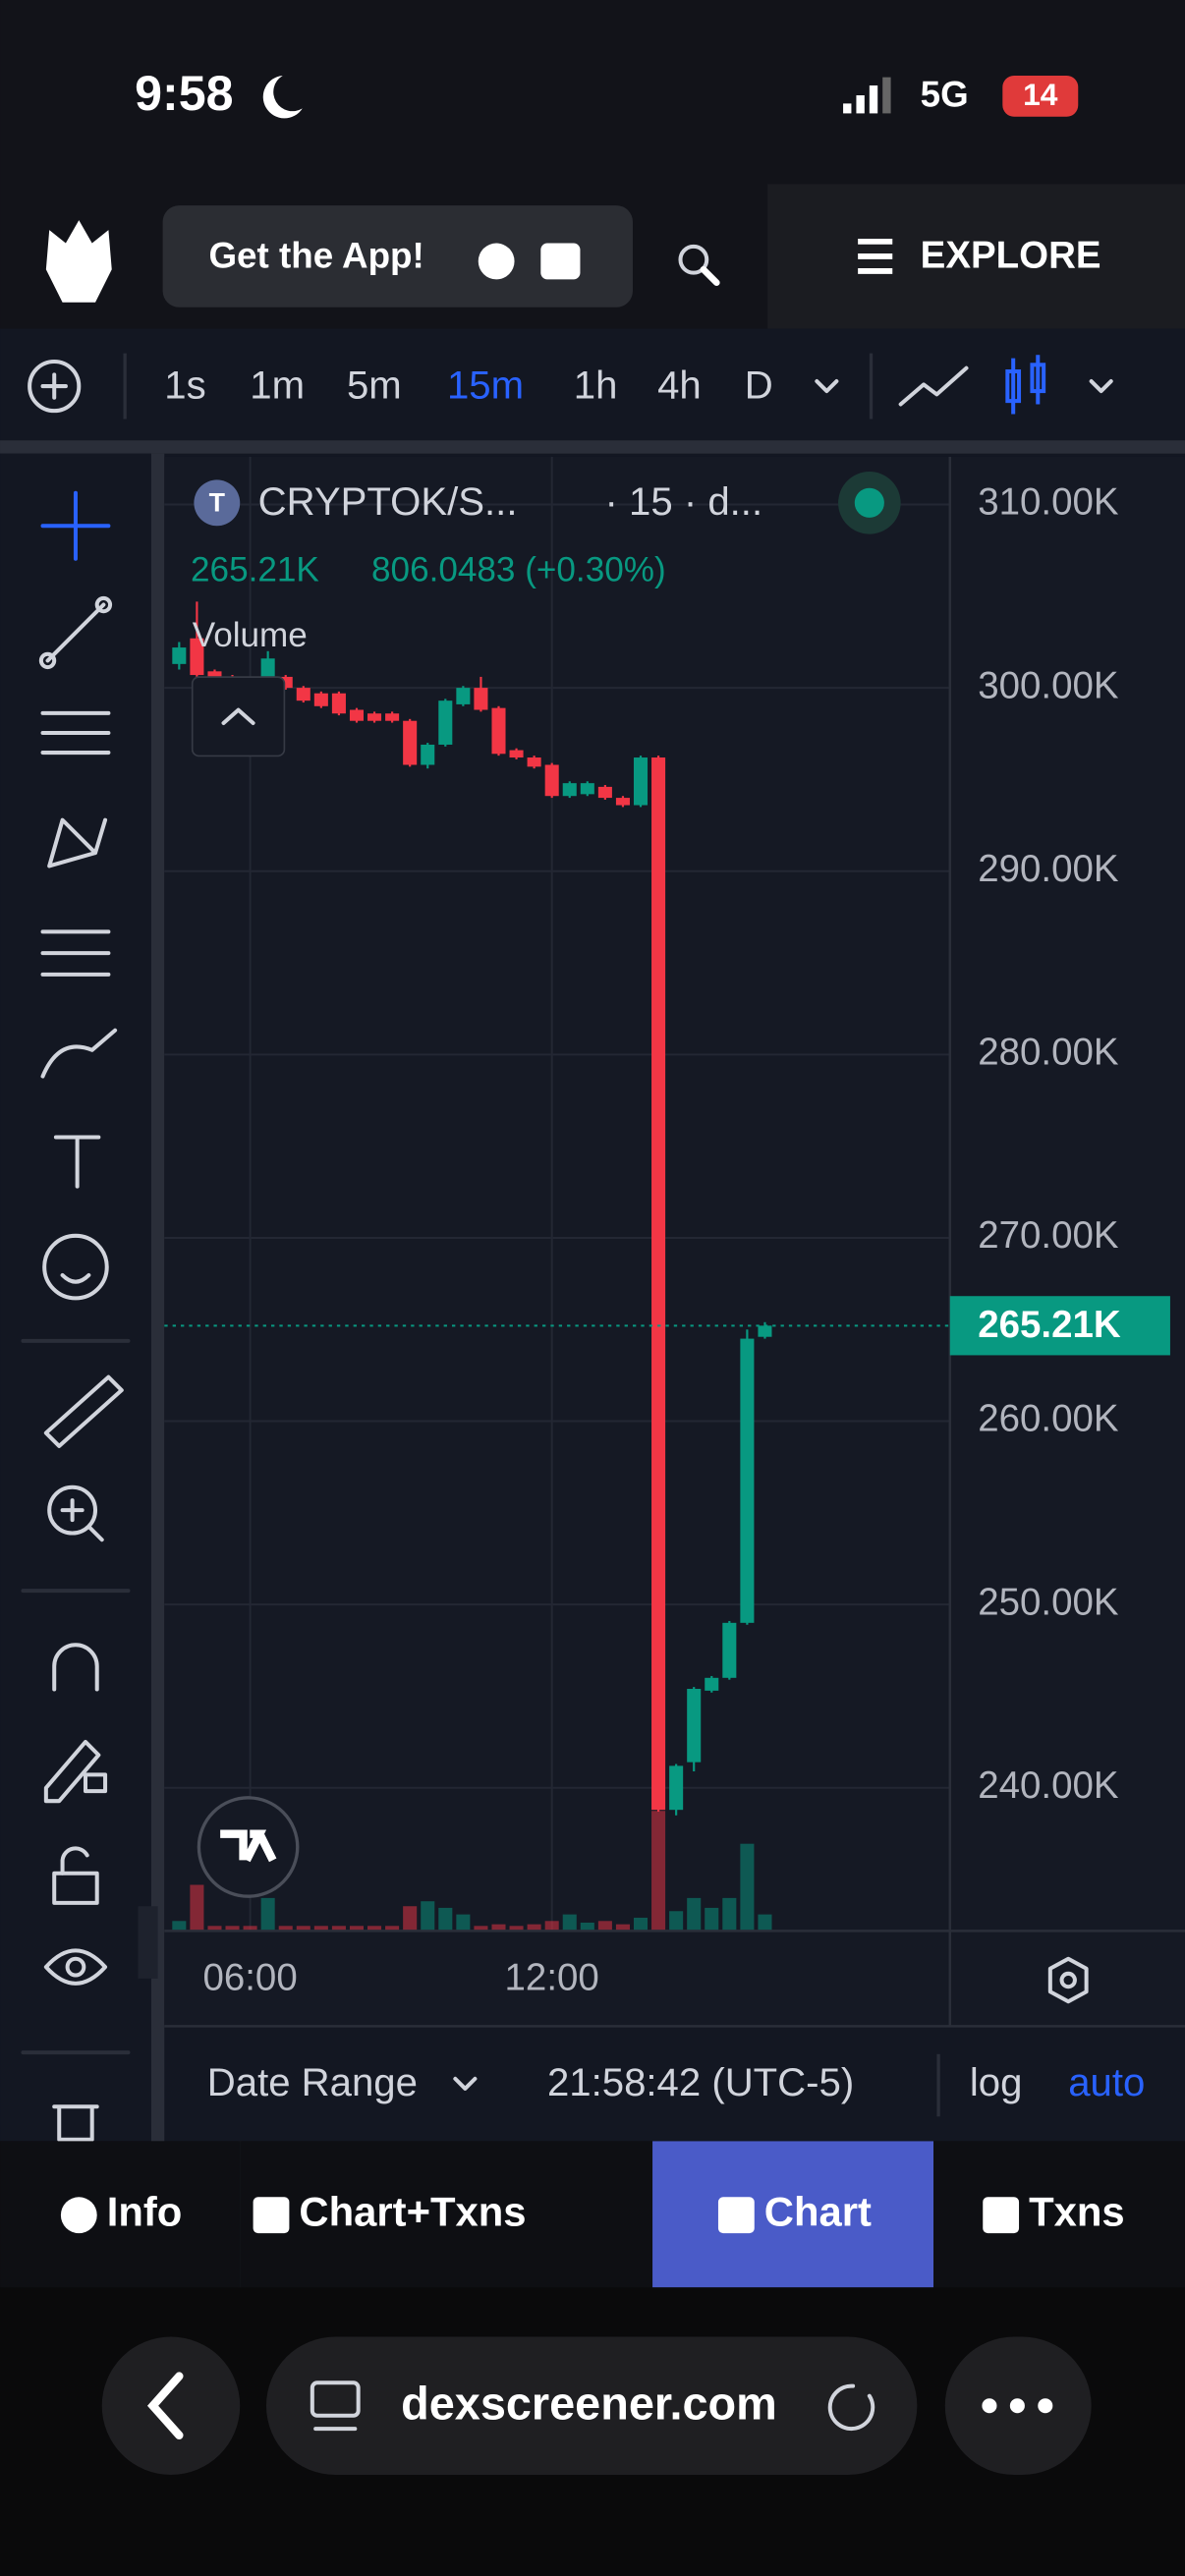  What do you see at coordinates (1049, 1325) in the screenshot?
I see `last-price-label: 265.21K` at bounding box center [1049, 1325].